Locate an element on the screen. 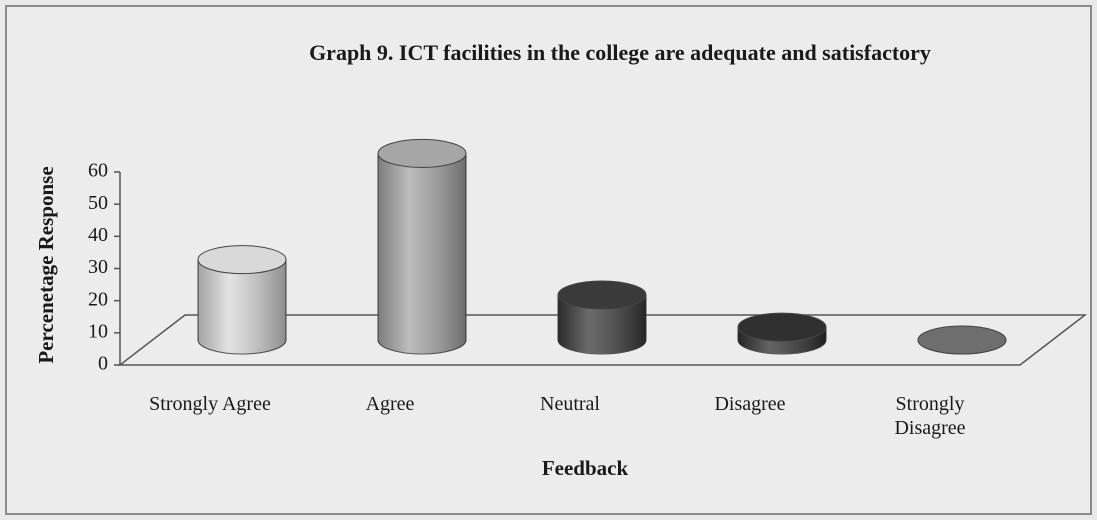 The height and width of the screenshot is (520, 1097). floor is located at coordinates (602, 340).